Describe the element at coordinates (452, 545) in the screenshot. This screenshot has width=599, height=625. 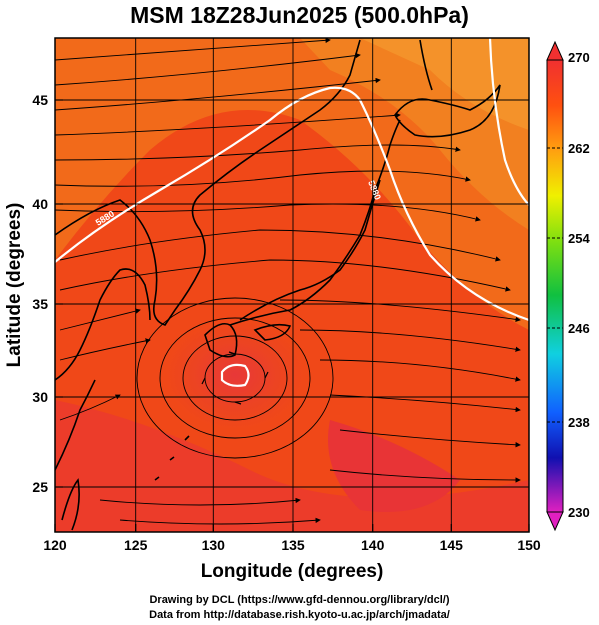
I see `x-tick-label: 145` at that location.